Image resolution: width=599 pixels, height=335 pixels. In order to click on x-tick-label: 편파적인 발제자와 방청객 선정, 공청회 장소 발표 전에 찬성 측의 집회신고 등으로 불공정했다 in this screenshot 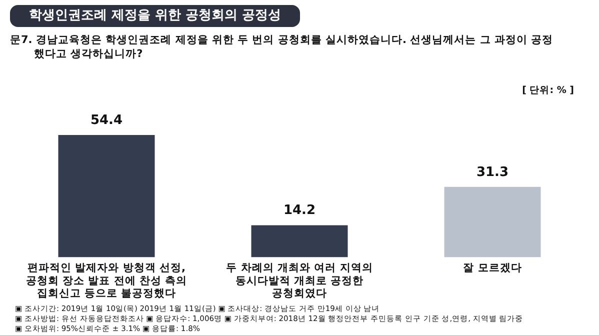, I will do `click(107, 281)`.